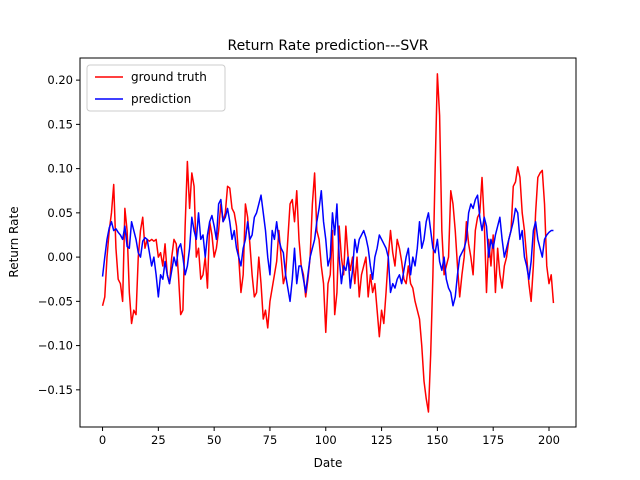 The height and width of the screenshot is (480, 640). Describe the element at coordinates (328, 463) in the screenshot. I see `x-axis-label: Date` at that location.